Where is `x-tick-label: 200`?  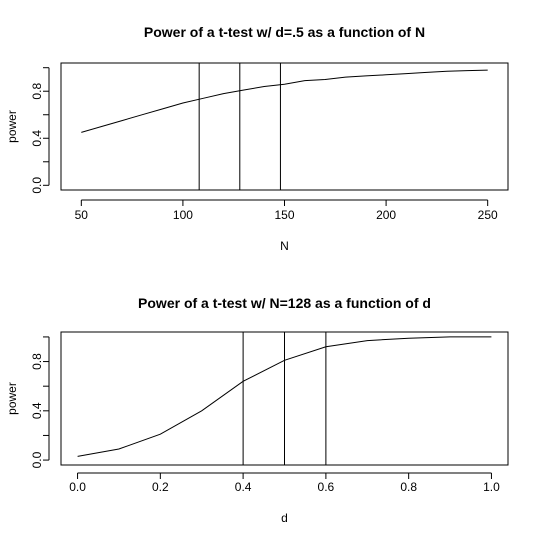 x-tick-label: 200 is located at coordinates (386, 215).